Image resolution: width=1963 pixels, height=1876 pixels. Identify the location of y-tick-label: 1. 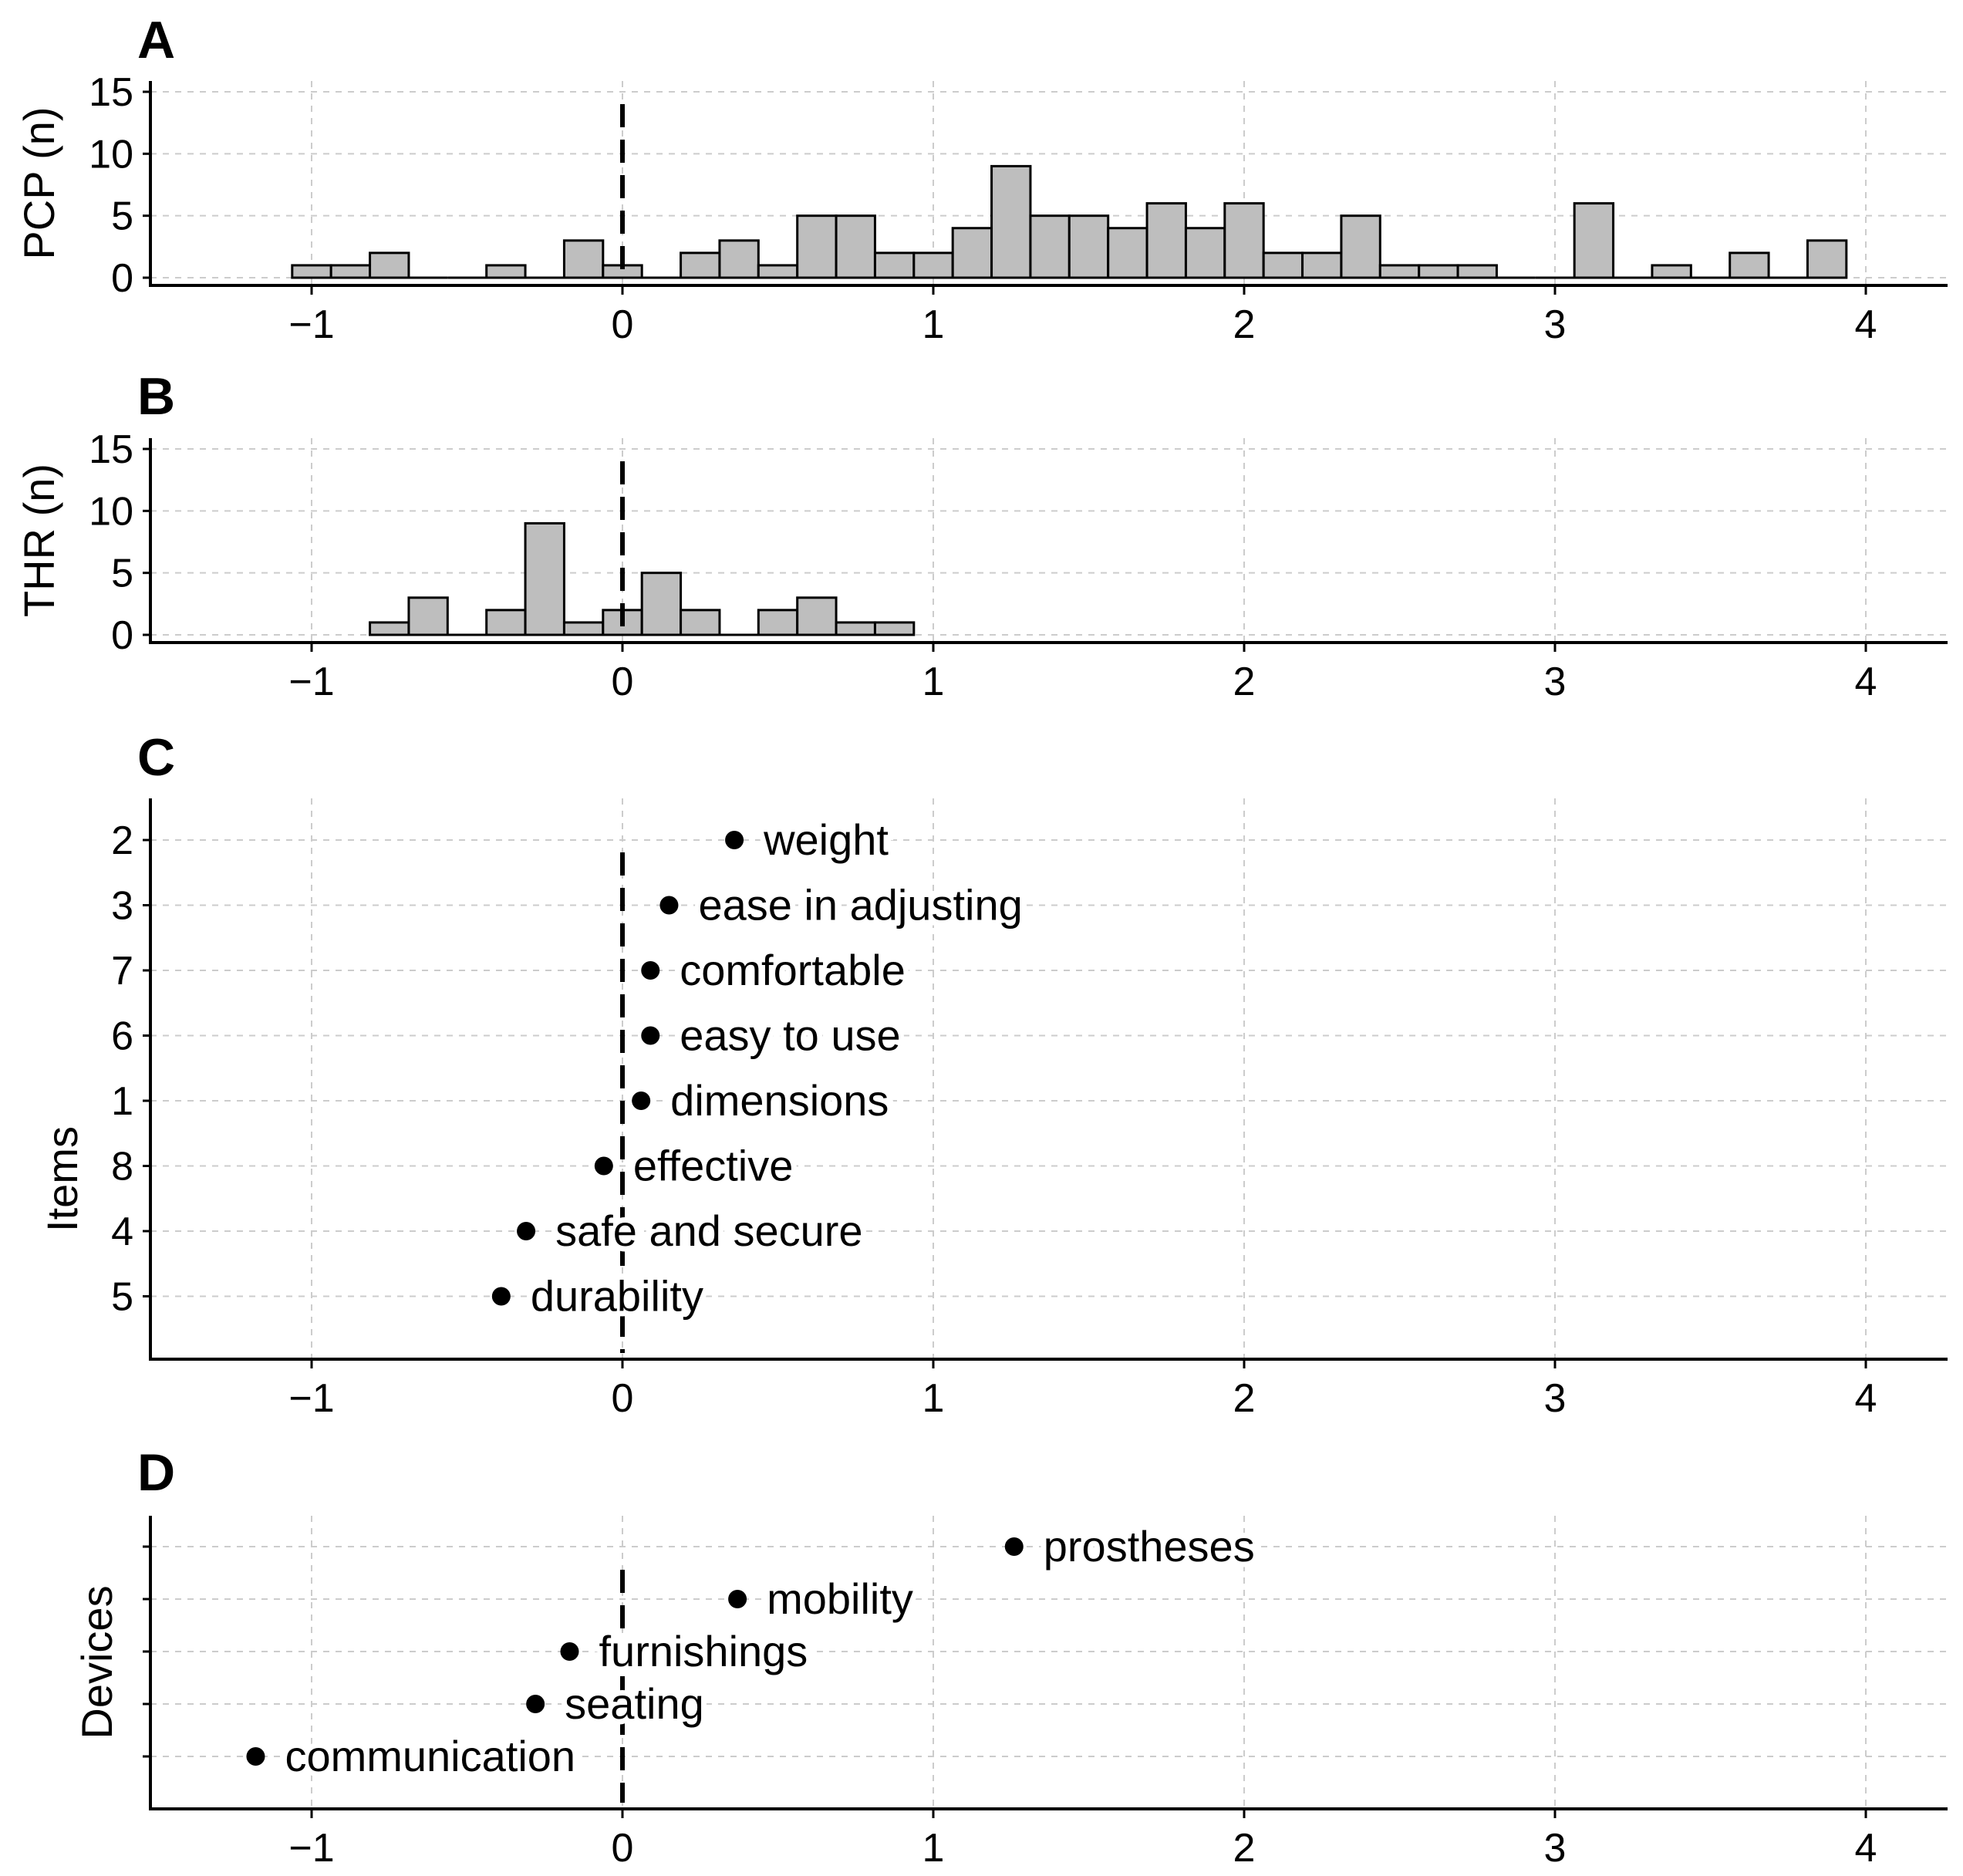
(122, 1102).